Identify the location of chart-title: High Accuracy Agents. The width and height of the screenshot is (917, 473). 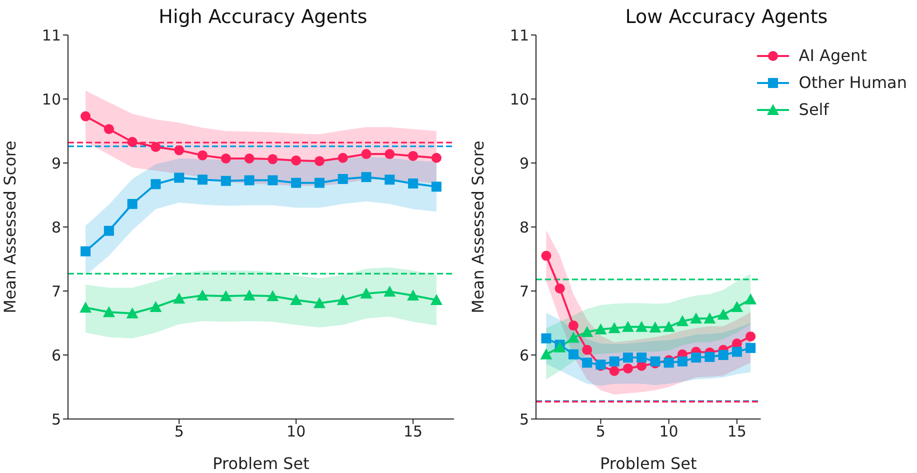
(263, 17).